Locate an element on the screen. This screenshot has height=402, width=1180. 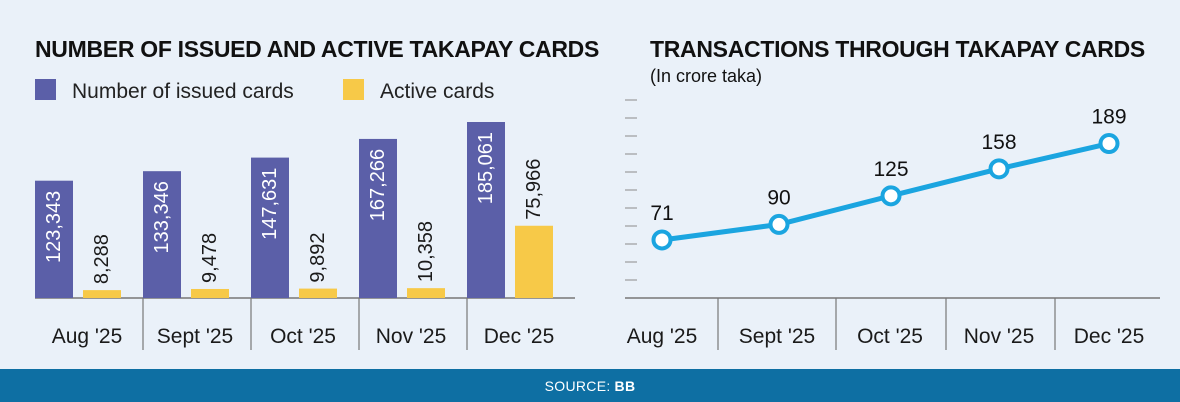
bar-label-active: 9,478 is located at coordinates (210, 258).